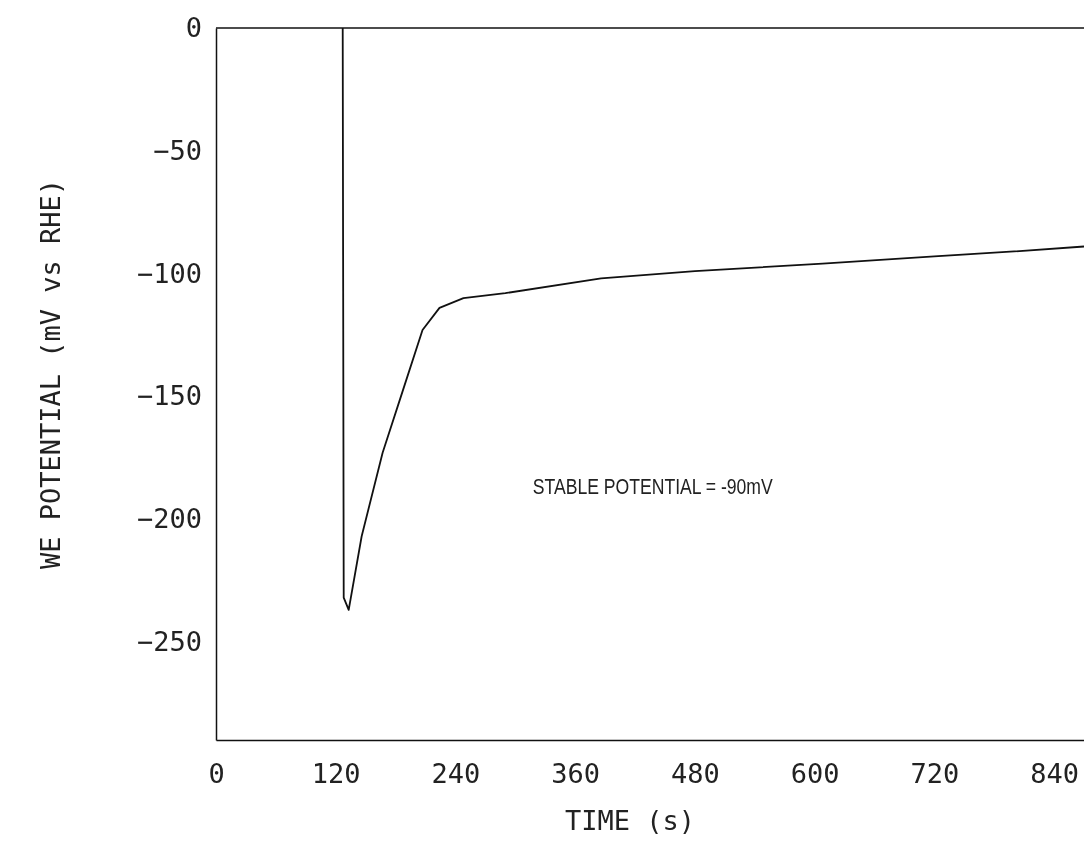 Image resolution: width=1084 pixels, height=854 pixels. Describe the element at coordinates (456, 774) in the screenshot. I see `x-tick-label: 240` at that location.